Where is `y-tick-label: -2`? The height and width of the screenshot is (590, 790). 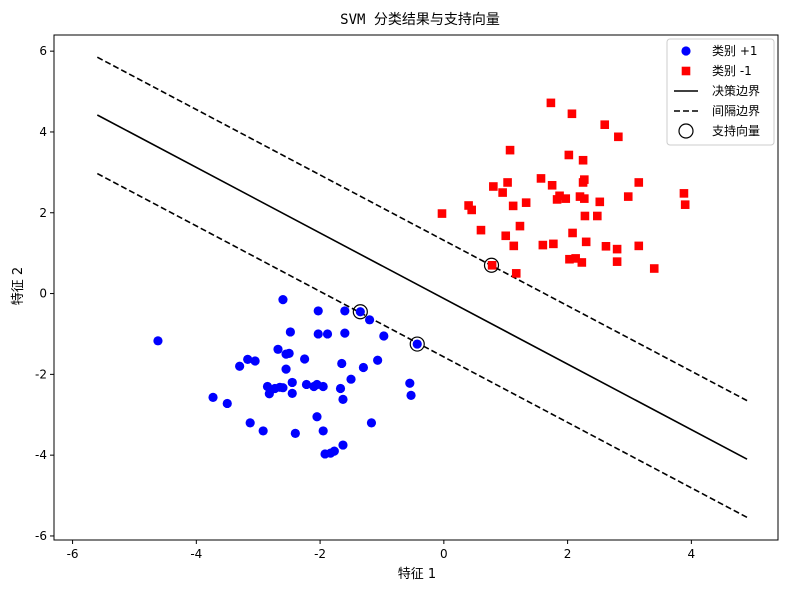
y-tick-label: -2 is located at coordinates (41, 374).